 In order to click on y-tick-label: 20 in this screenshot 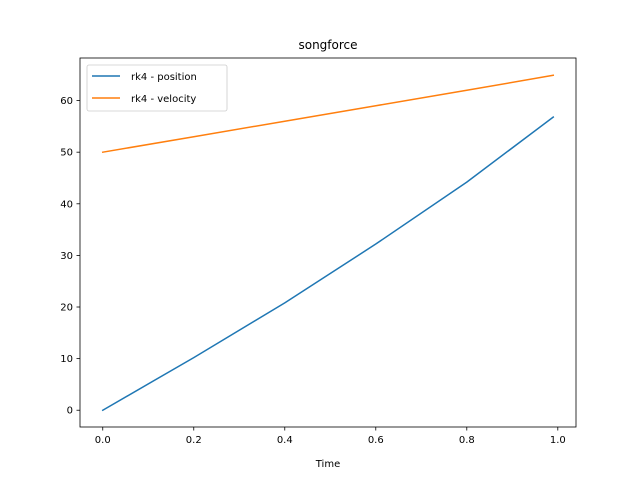, I will do `click(66, 308)`.